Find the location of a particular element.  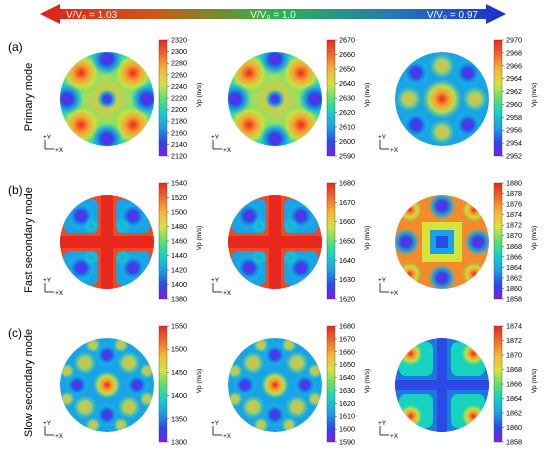

colorbar-tick-label: 2952 is located at coordinates (514, 156).